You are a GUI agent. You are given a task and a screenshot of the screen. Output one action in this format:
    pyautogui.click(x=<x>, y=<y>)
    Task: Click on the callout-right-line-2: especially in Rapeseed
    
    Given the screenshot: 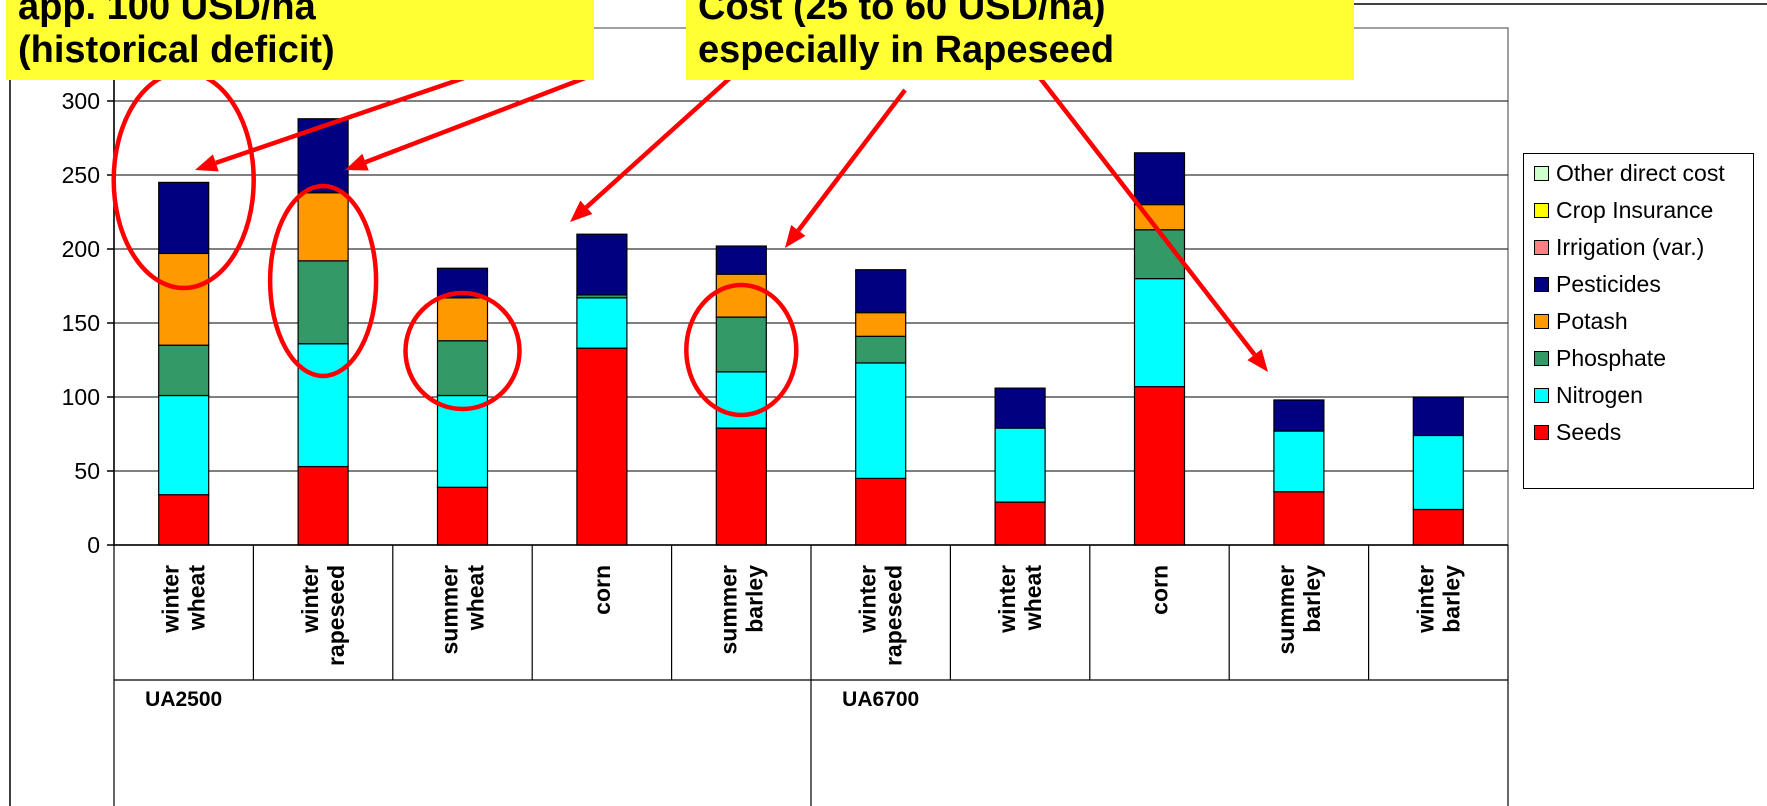 What is the action you would take?
    pyautogui.click(x=906, y=50)
    